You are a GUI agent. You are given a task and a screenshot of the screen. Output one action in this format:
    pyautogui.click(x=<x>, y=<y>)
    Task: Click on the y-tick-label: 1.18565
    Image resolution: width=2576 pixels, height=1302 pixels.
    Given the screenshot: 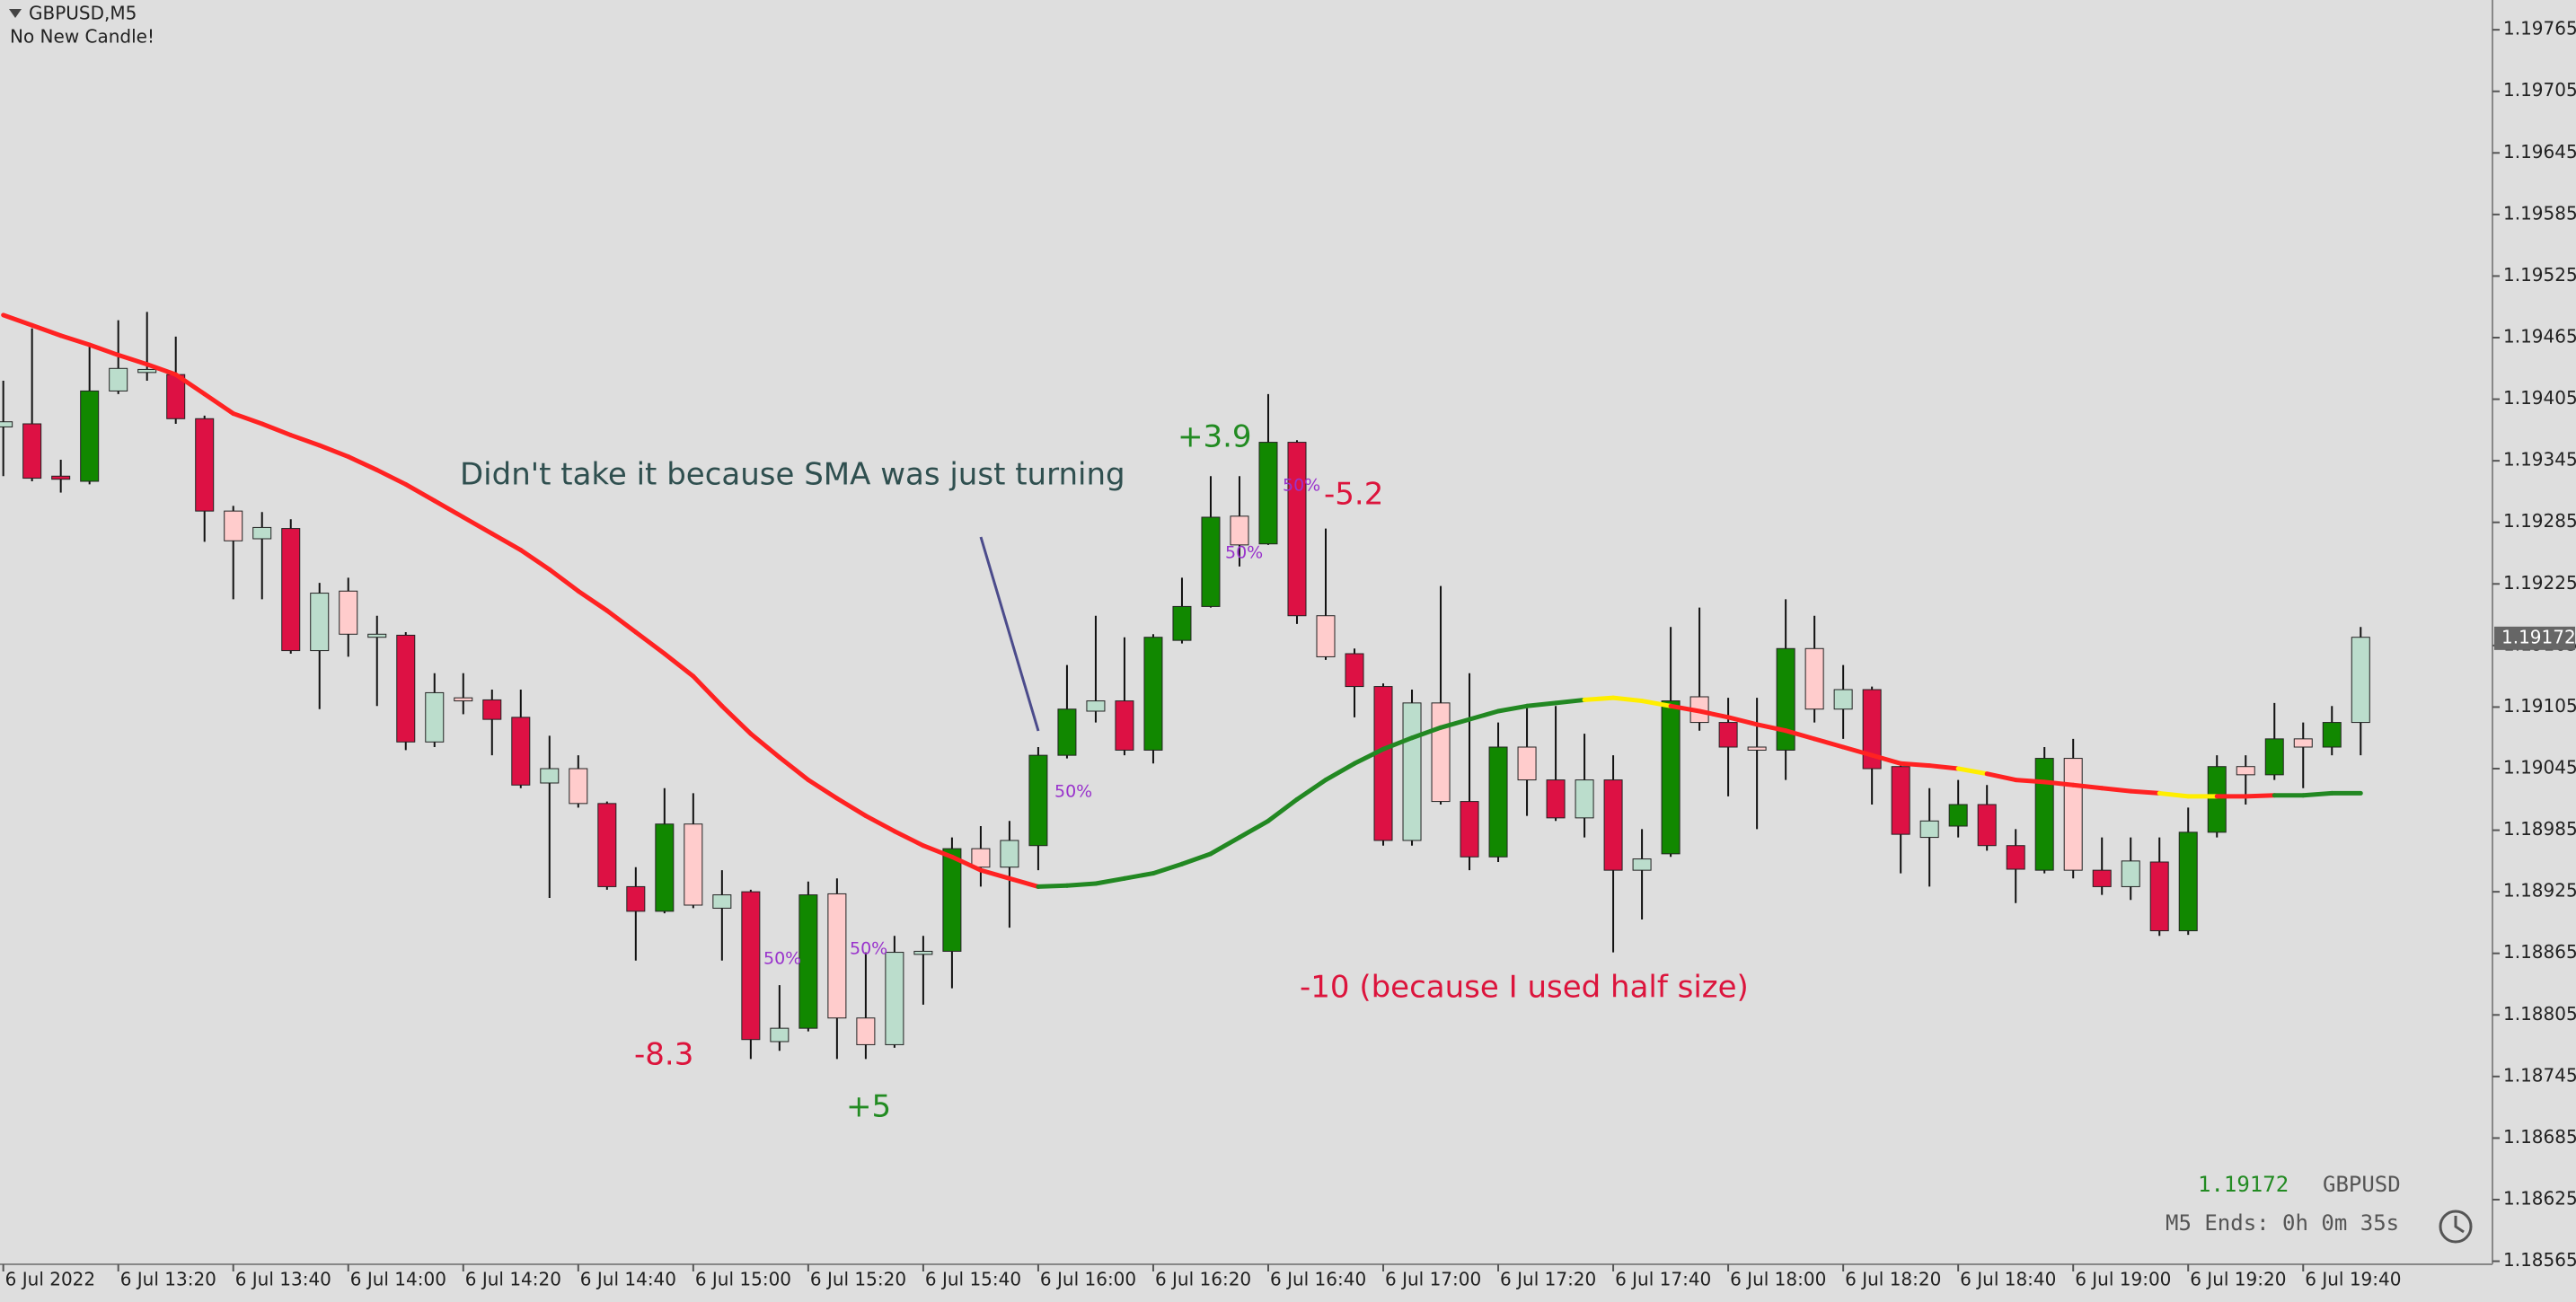 What is the action you would take?
    pyautogui.click(x=2539, y=1260)
    